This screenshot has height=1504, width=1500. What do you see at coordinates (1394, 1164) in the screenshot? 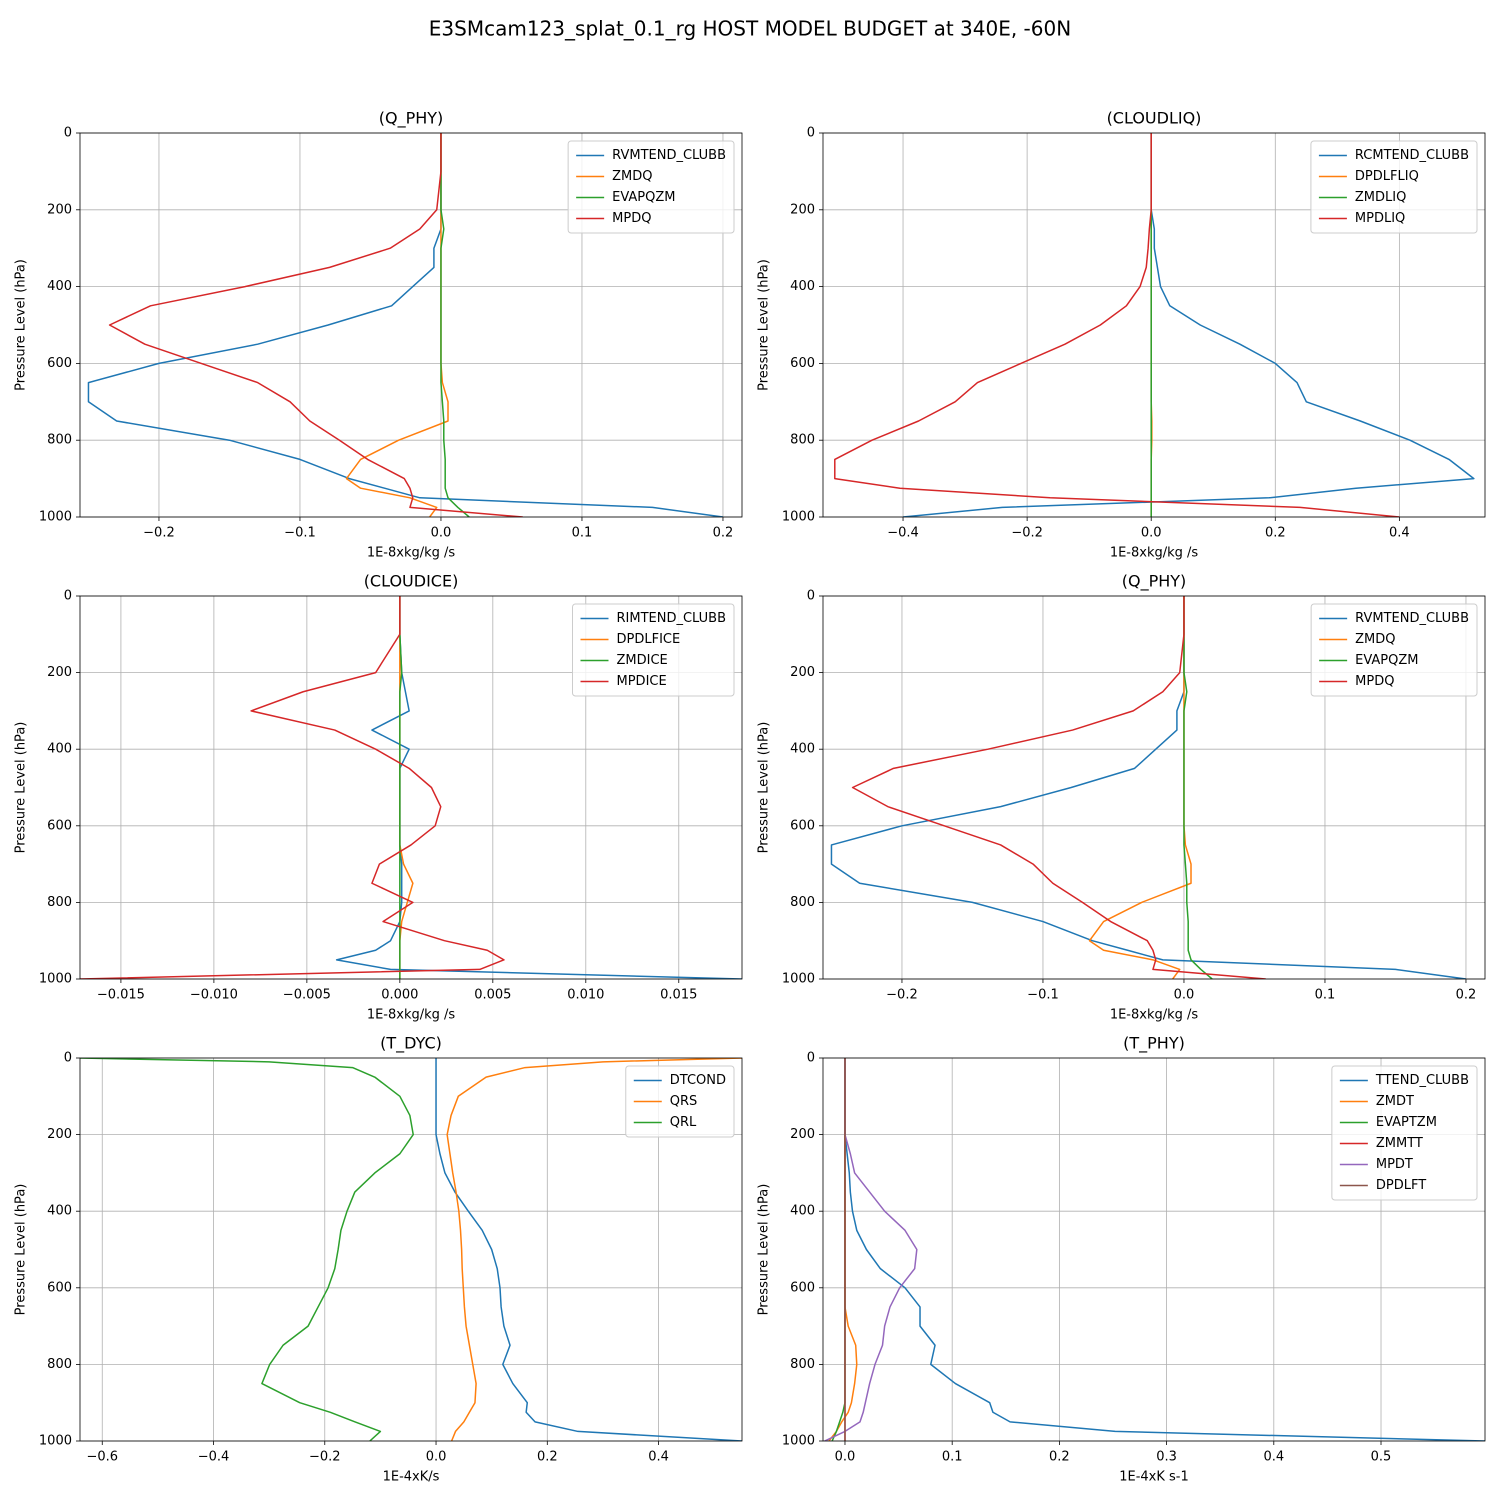
I see `legend-label: MPDT` at bounding box center [1394, 1164].